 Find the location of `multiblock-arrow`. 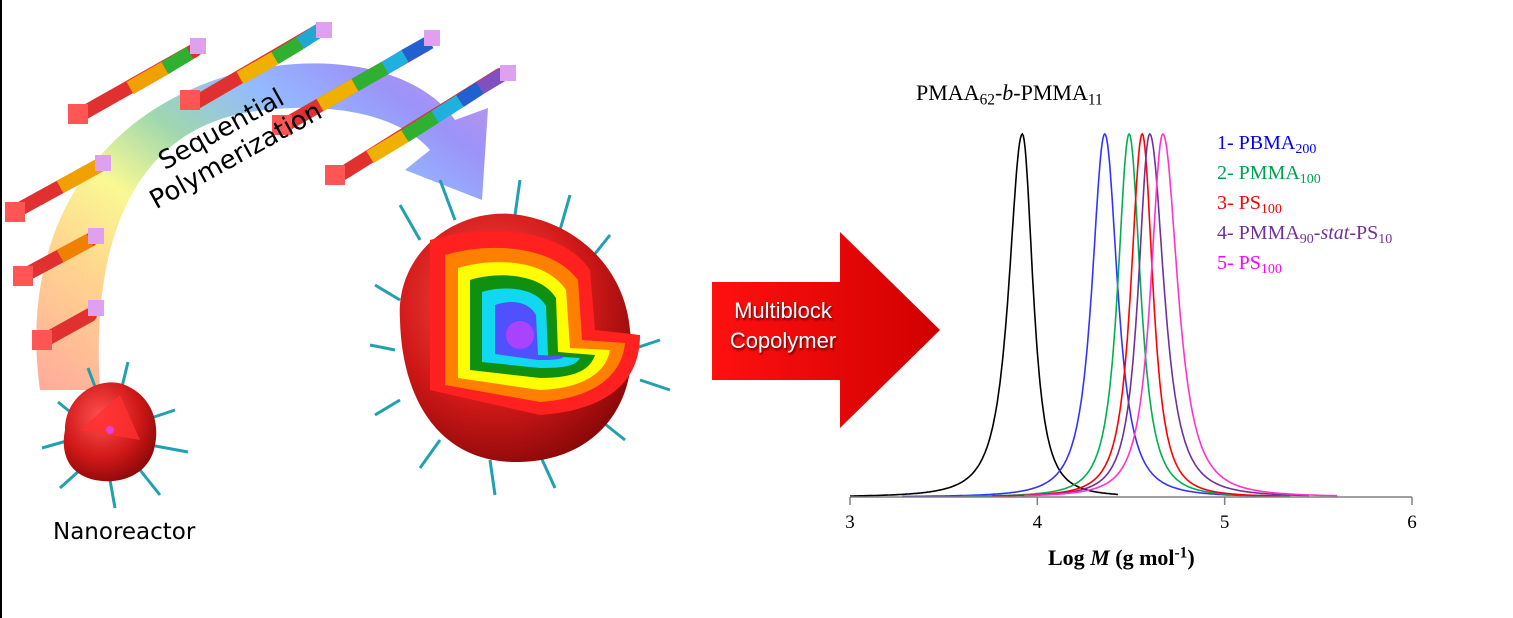

multiblock-arrow is located at coordinates (826, 330).